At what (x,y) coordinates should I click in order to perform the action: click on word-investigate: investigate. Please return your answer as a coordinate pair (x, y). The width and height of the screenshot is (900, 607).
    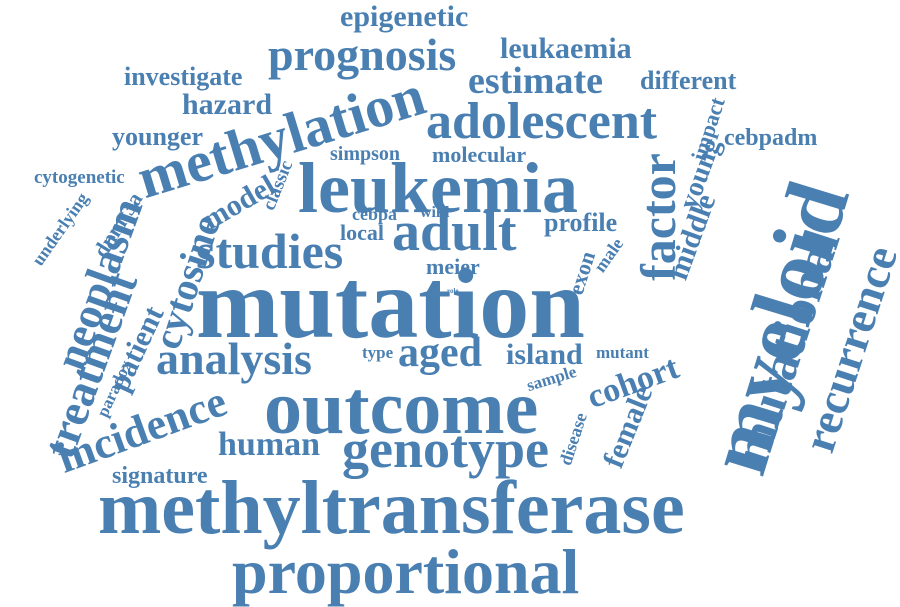
    Looking at the image, I should click on (183, 76).